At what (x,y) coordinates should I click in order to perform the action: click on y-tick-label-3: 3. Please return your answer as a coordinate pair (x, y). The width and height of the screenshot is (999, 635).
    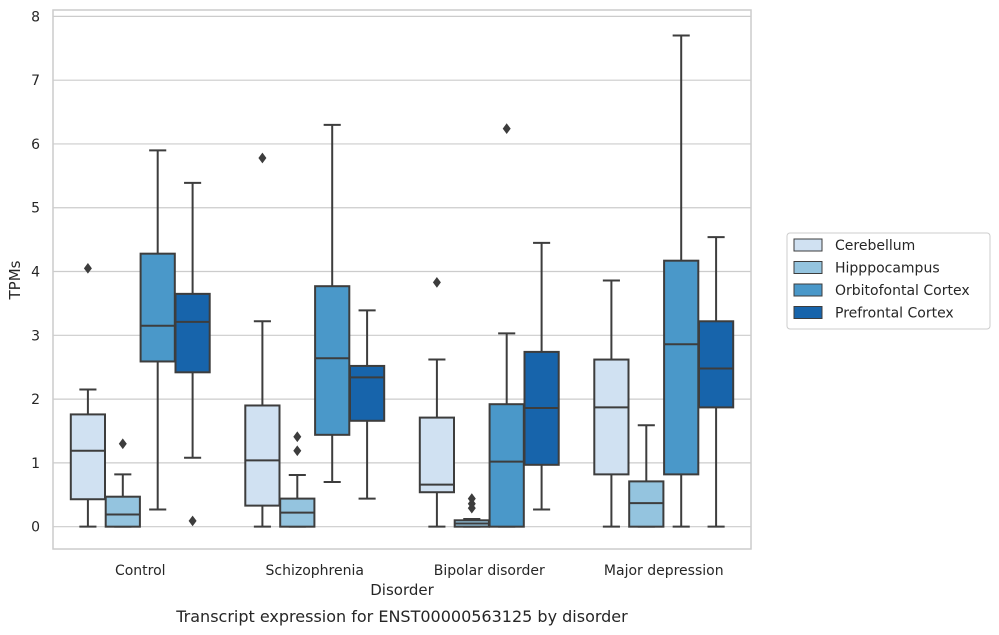
    Looking at the image, I should click on (35, 336).